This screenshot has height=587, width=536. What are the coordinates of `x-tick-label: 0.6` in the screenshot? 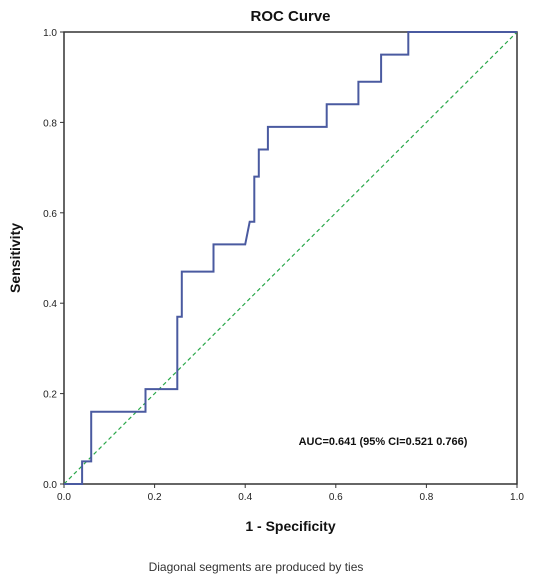 It's located at (336, 497).